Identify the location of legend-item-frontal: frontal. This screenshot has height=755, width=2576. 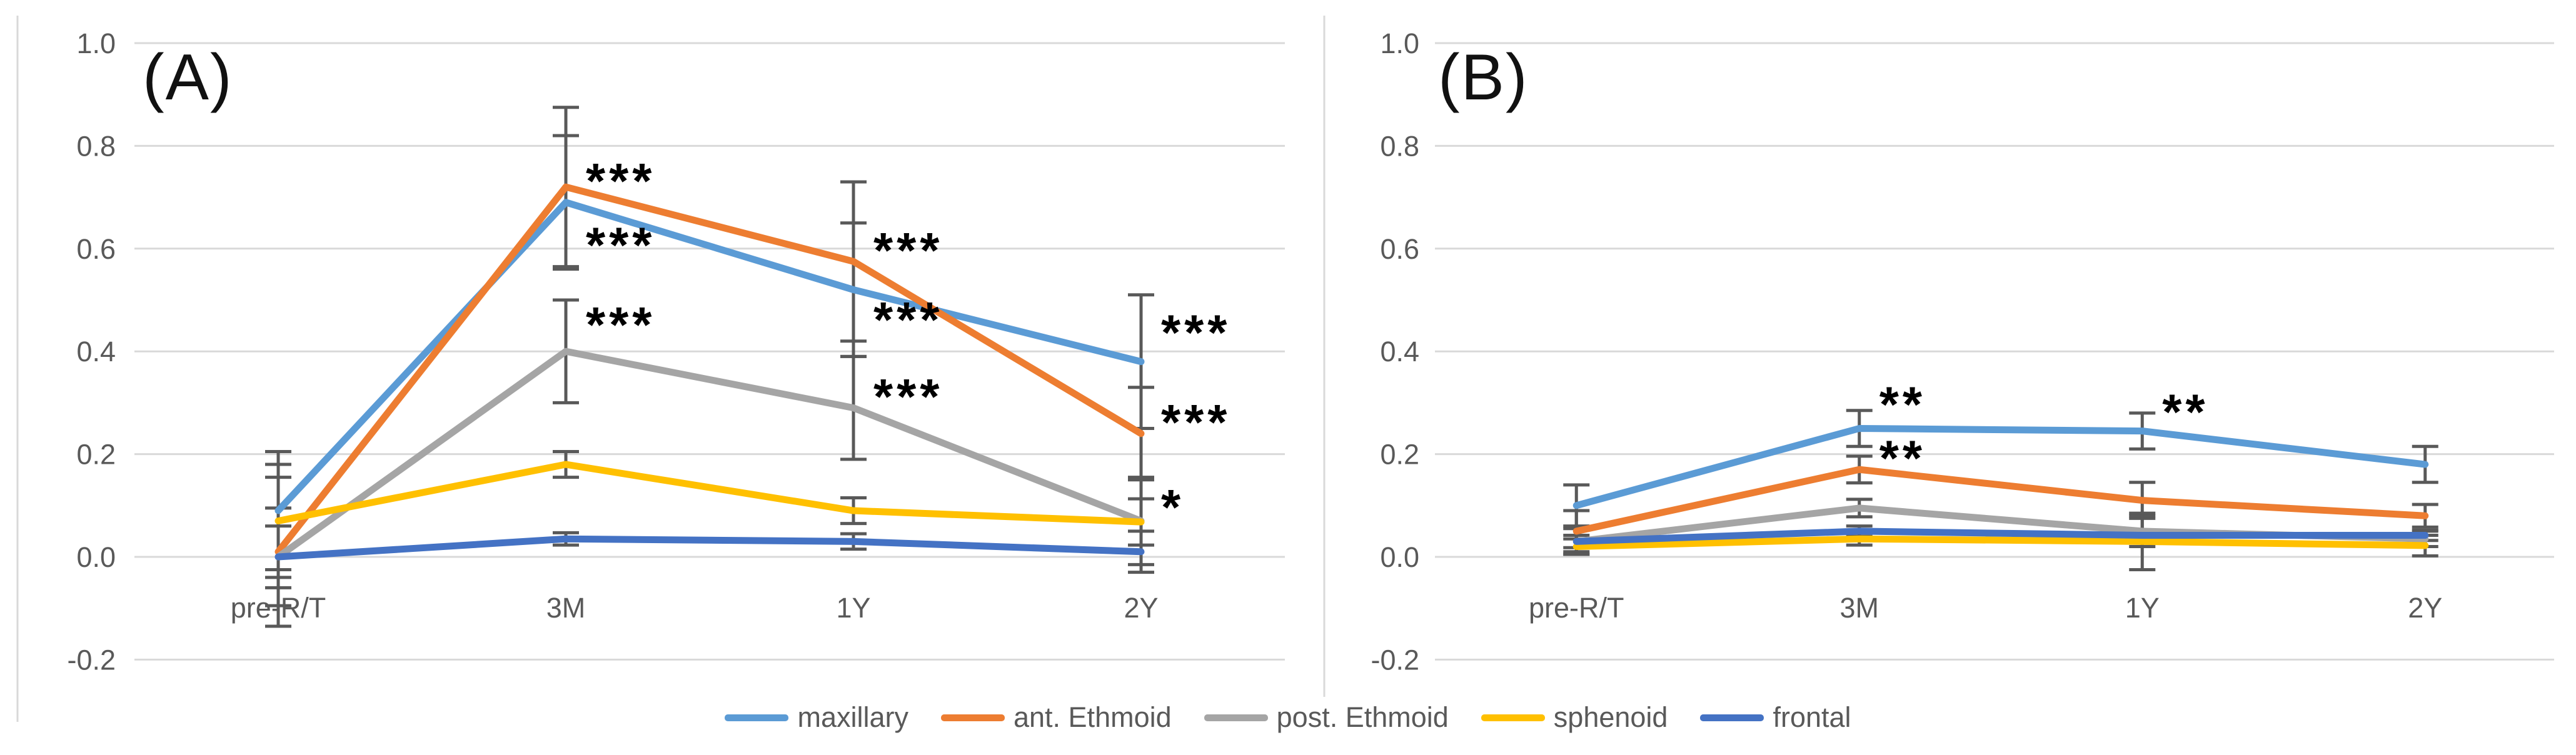
(1775, 717).